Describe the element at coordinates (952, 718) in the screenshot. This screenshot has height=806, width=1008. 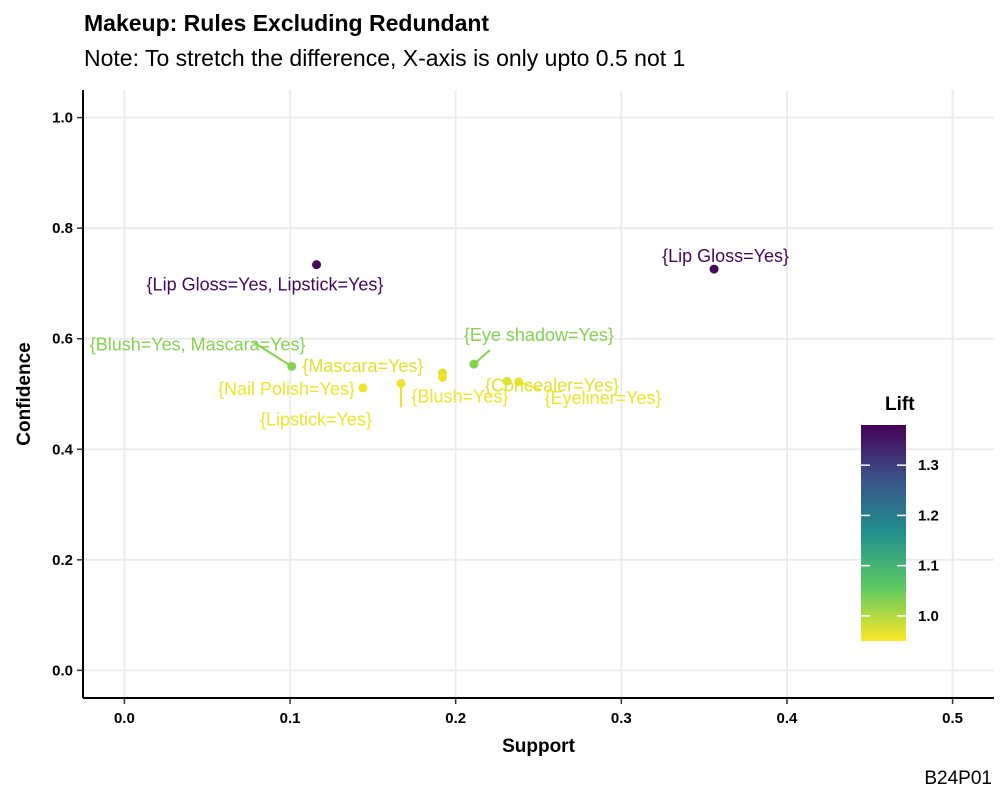
I see `x-tick-label: 0.5` at that location.